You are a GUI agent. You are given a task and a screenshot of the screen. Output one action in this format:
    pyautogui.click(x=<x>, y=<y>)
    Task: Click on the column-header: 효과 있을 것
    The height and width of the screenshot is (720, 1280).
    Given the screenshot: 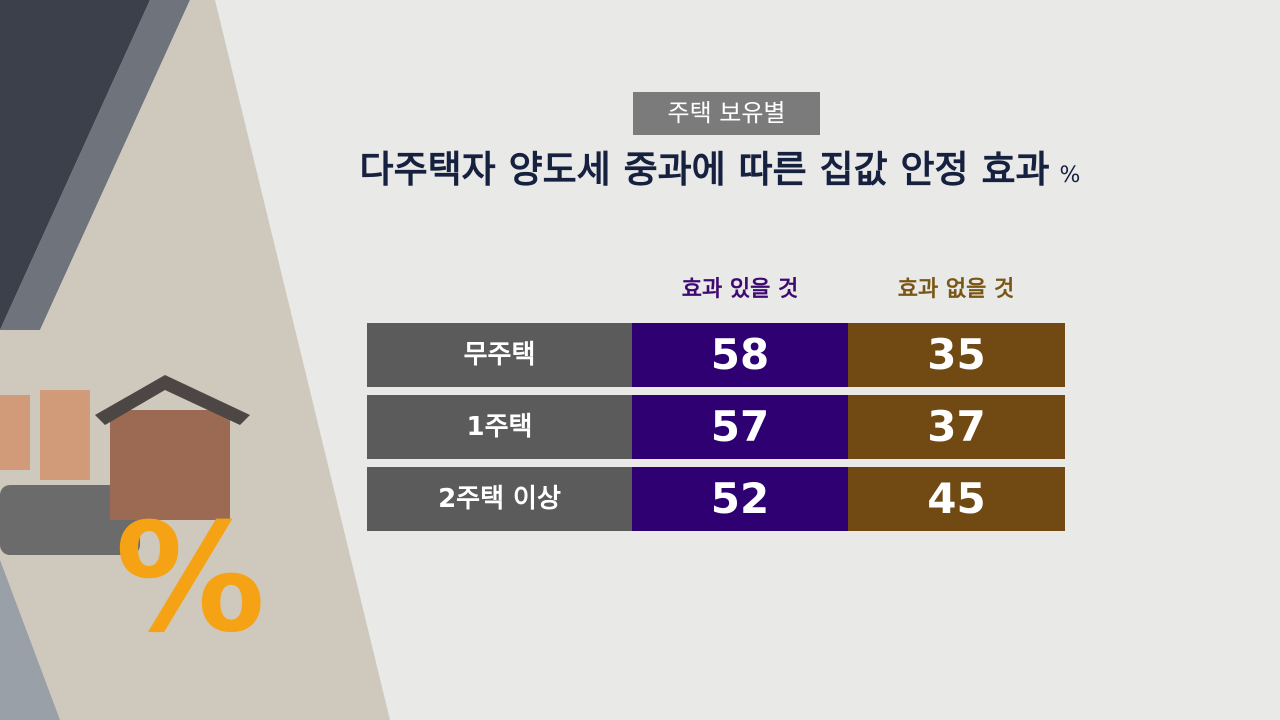 What is the action you would take?
    pyautogui.click(x=740, y=289)
    